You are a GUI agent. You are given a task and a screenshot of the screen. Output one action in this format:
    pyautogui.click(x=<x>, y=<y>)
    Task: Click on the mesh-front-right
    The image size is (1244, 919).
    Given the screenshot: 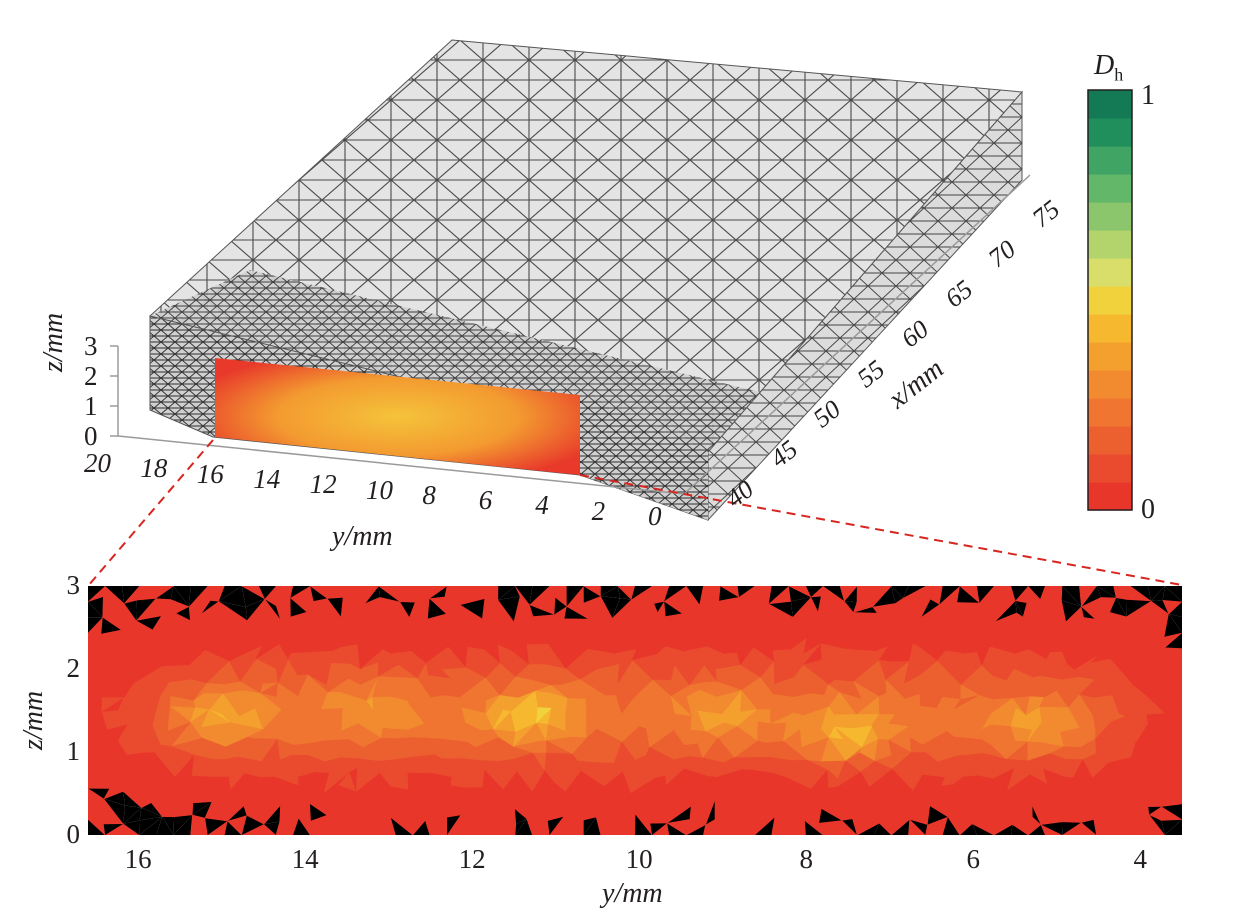 What is the action you would take?
    pyautogui.click(x=644, y=457)
    